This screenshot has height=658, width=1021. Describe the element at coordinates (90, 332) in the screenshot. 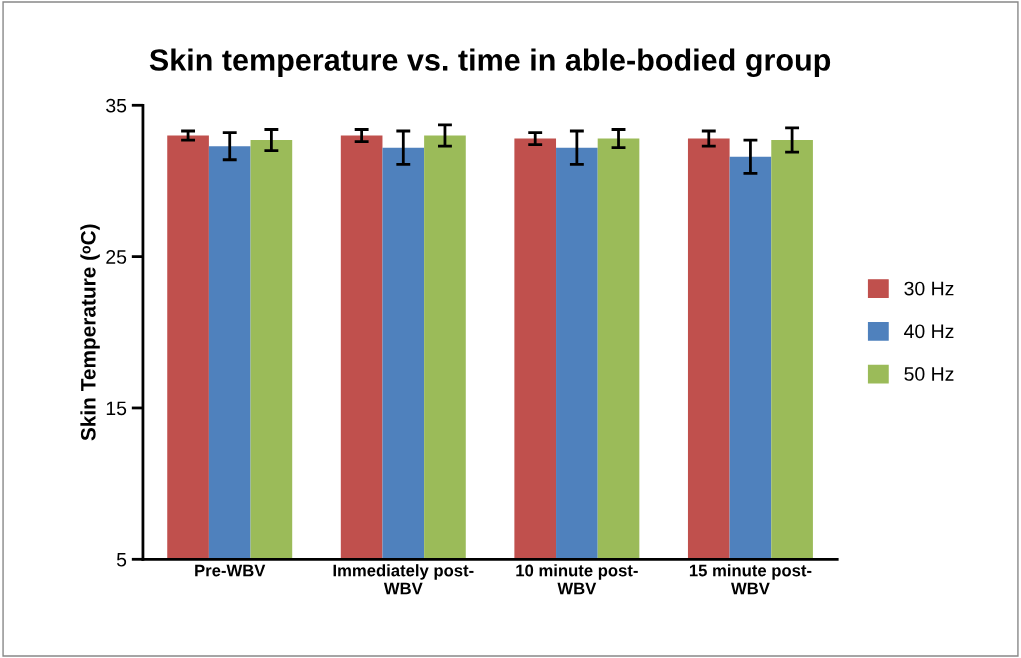

I see `y-axis-title: Skin Temperature (ᵒC)` at that location.